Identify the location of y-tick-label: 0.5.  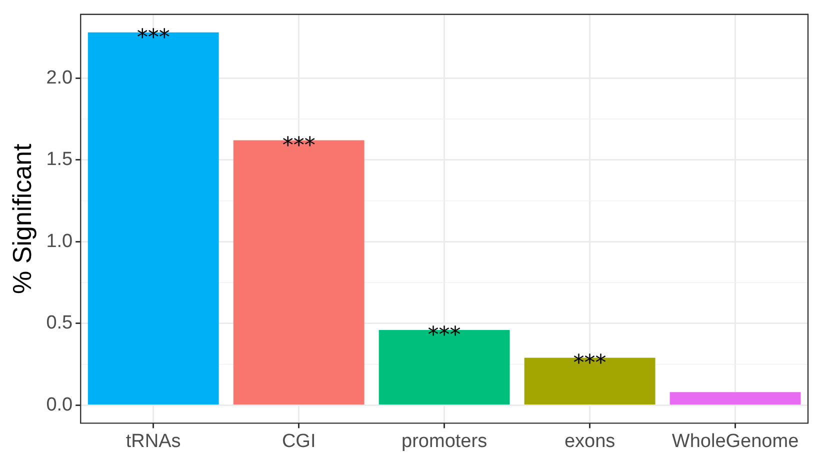
(59, 323).